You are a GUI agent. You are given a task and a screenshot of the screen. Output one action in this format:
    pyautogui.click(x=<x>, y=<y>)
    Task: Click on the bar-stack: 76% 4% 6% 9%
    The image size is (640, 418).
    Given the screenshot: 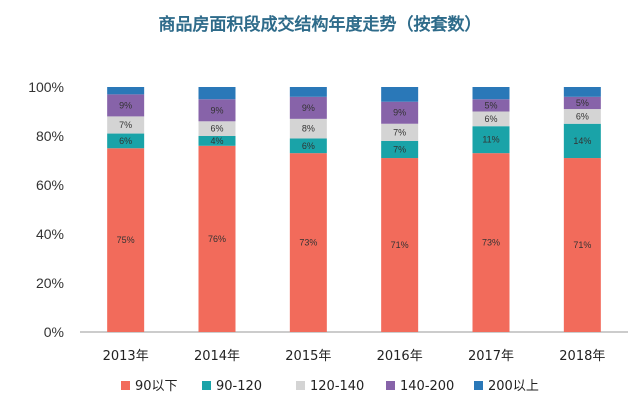 What is the action you would take?
    pyautogui.click(x=217, y=209)
    